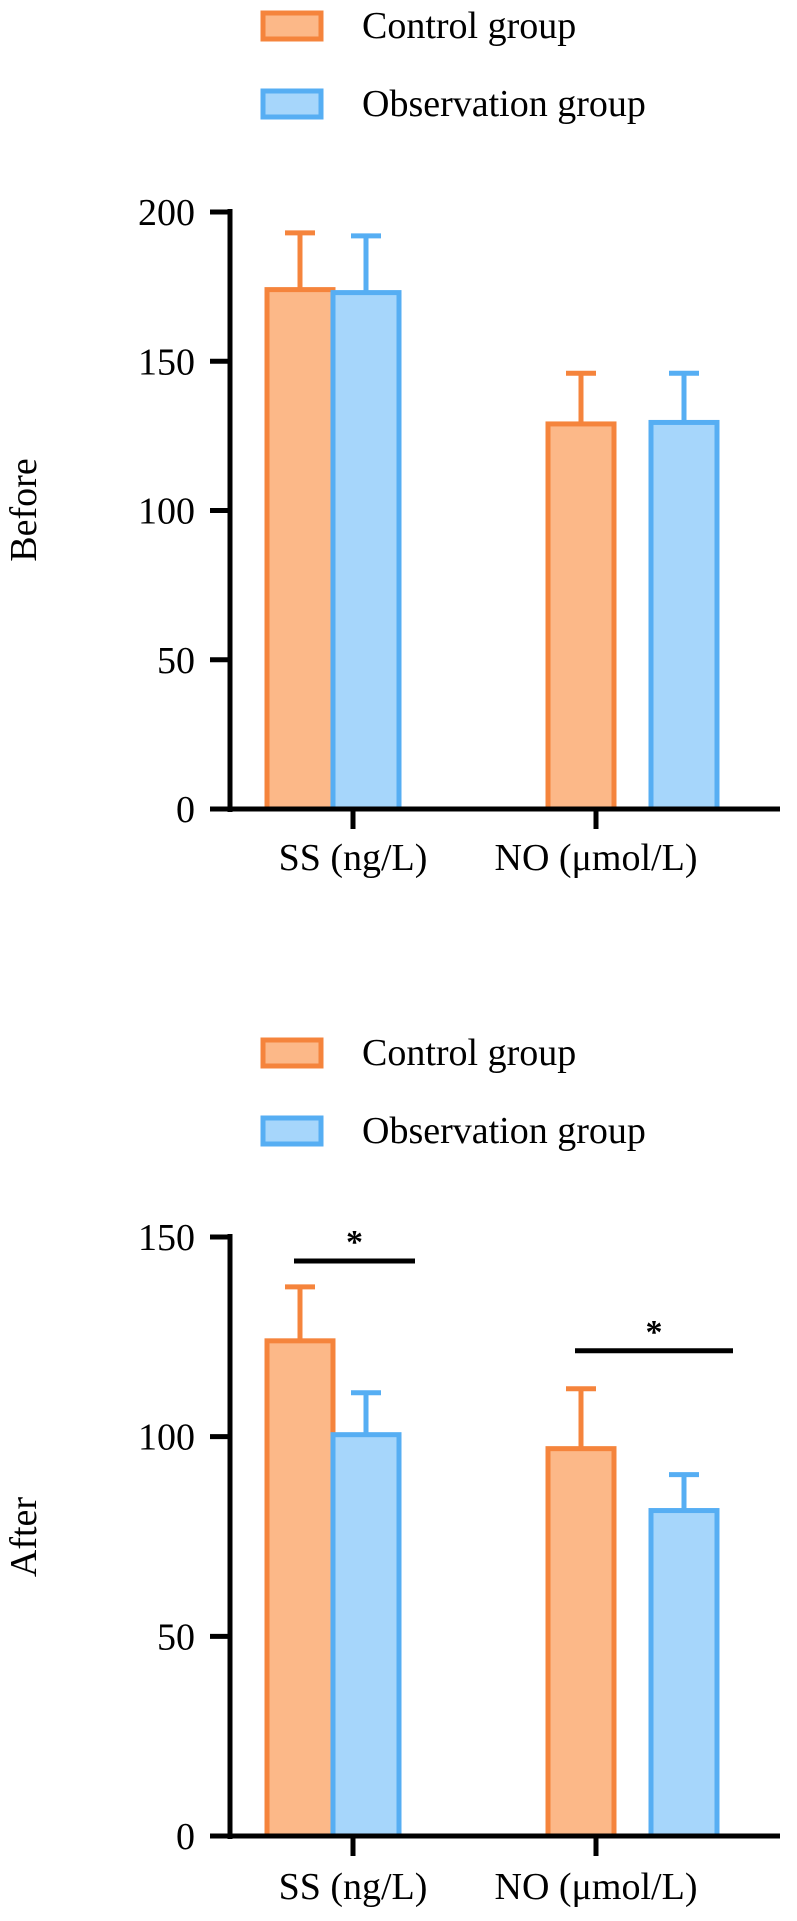 The width and height of the screenshot is (797, 1921). I want to click on y-axis-label: After, so click(24, 1537).